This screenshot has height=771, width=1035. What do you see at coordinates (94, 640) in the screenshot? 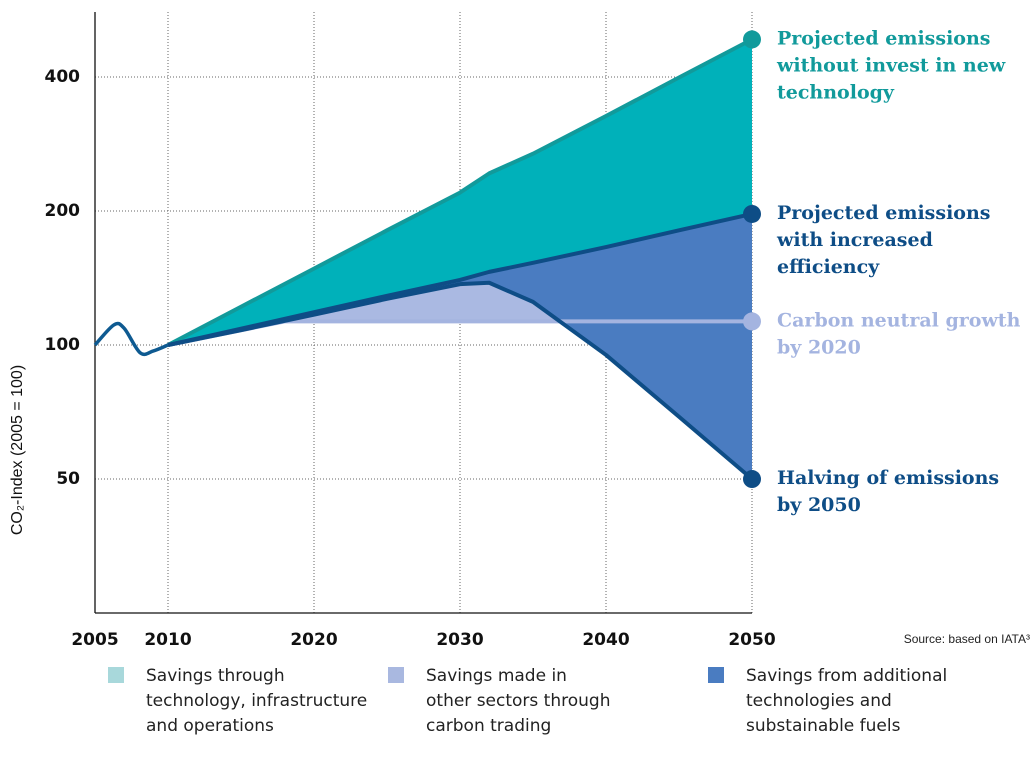
I see `x-tick-label: 2005` at bounding box center [94, 640].